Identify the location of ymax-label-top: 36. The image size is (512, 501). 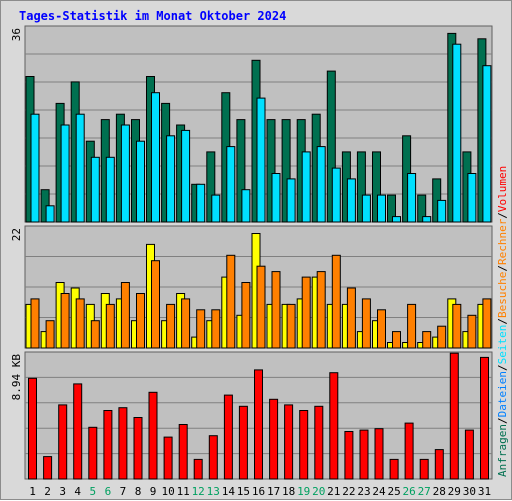
(16, 34).